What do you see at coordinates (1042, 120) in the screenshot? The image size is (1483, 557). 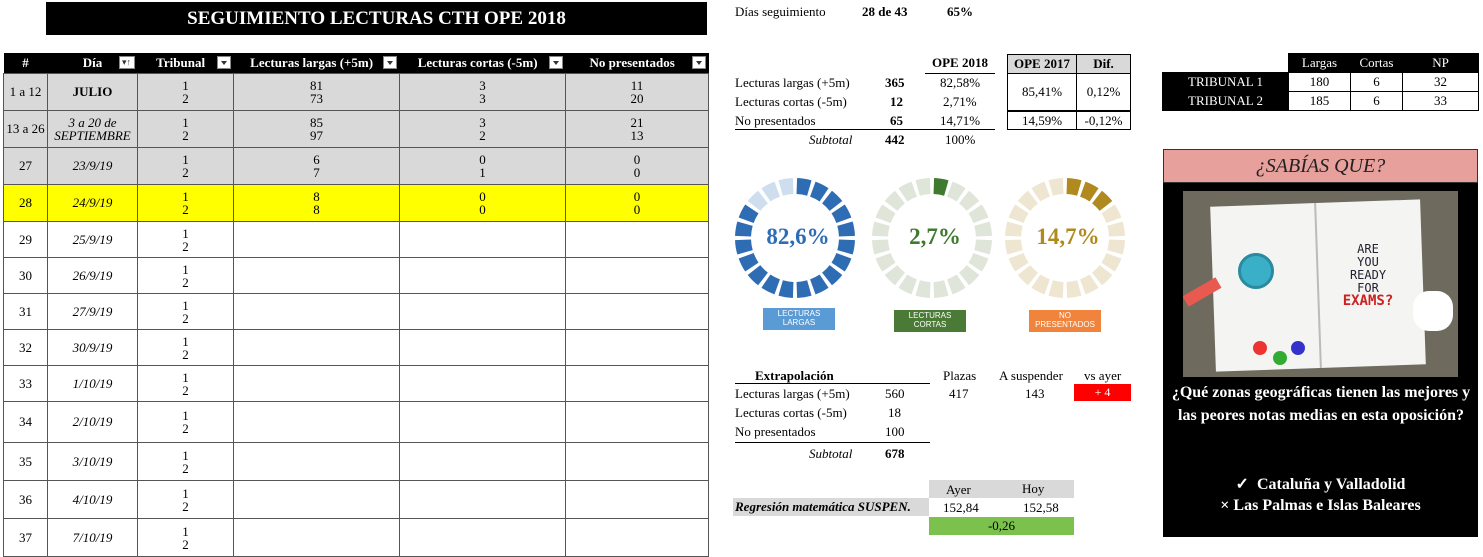 I see `ope2017-np: 14,59%` at bounding box center [1042, 120].